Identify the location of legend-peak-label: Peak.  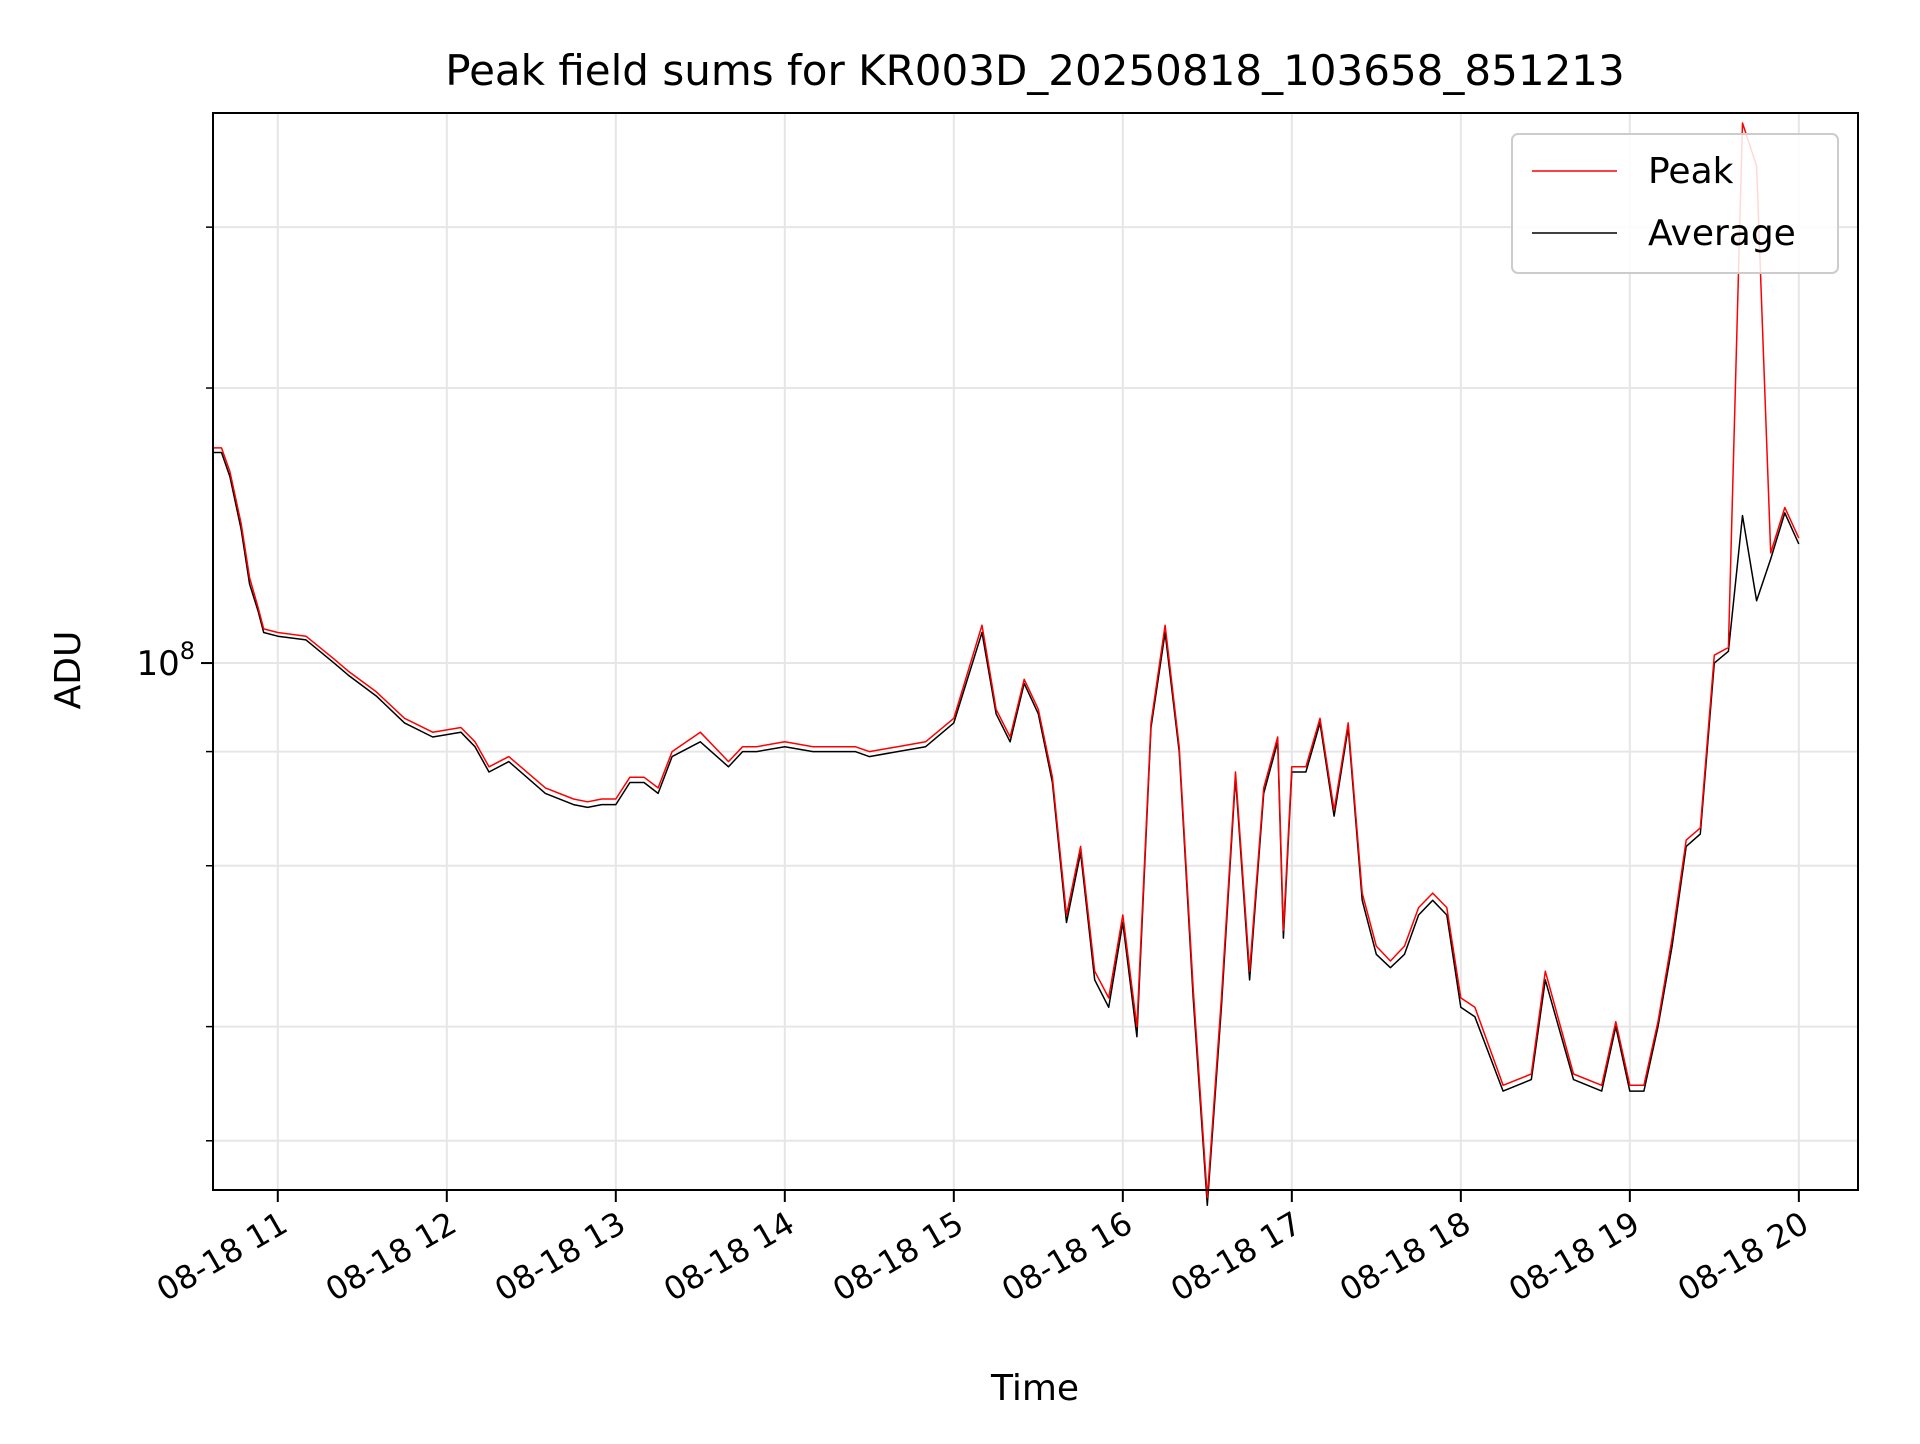
(1691, 171).